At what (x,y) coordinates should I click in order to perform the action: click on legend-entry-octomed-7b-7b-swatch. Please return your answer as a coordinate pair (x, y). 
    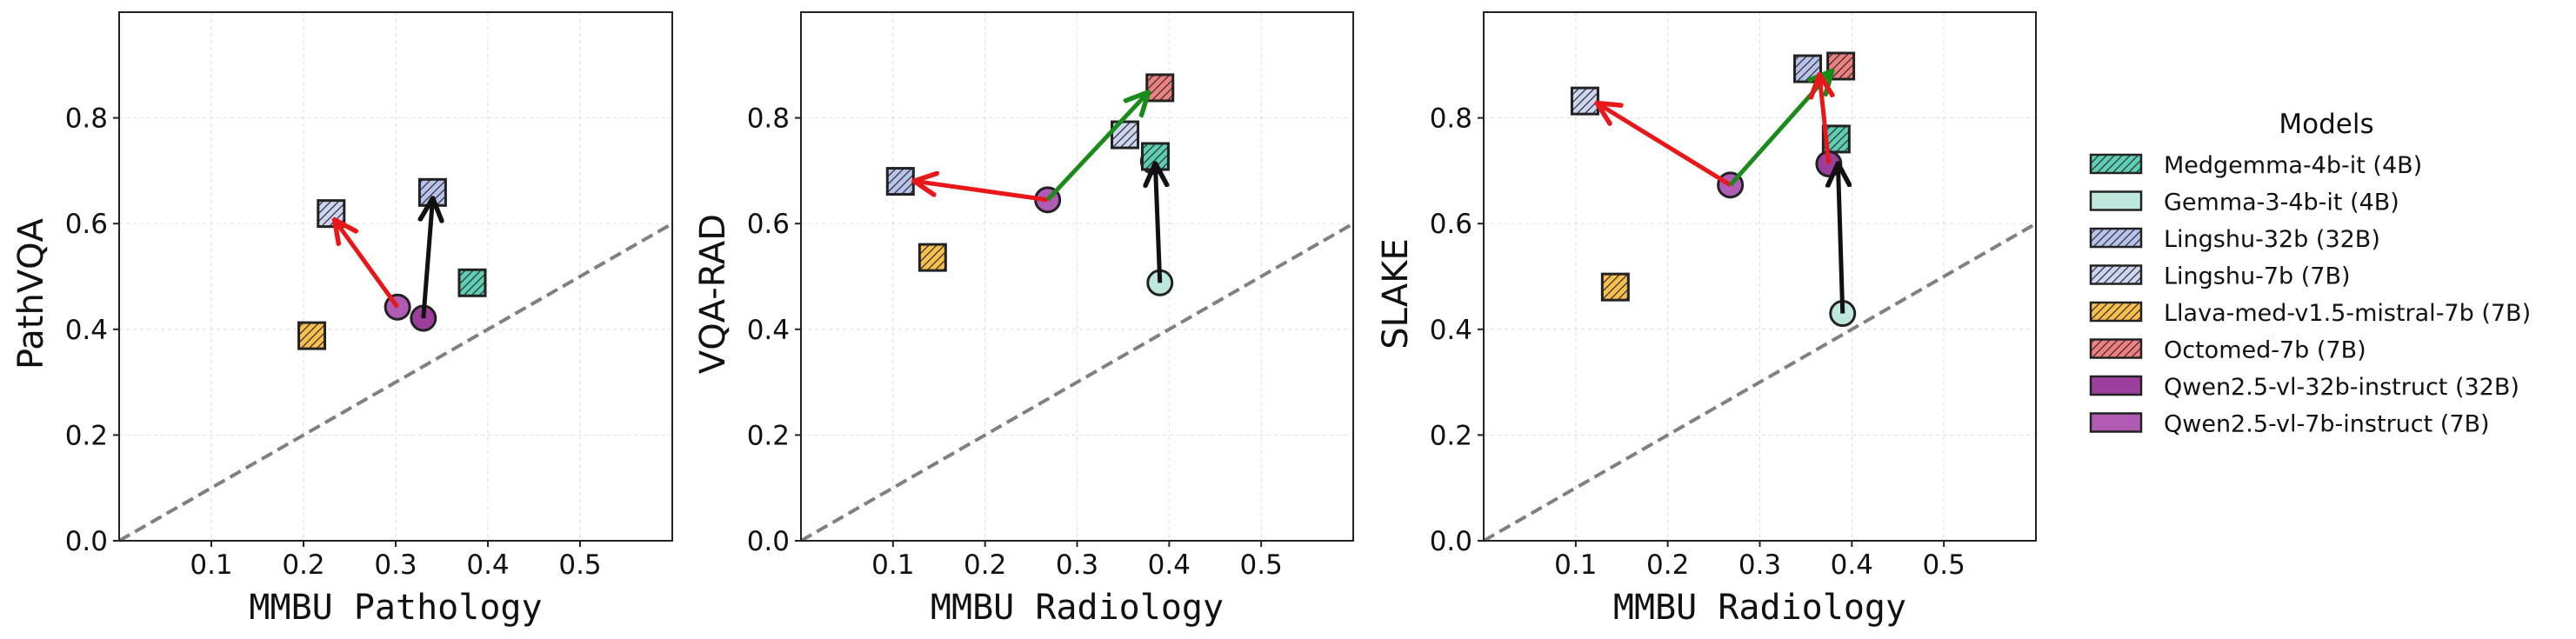
    Looking at the image, I should click on (2116, 348).